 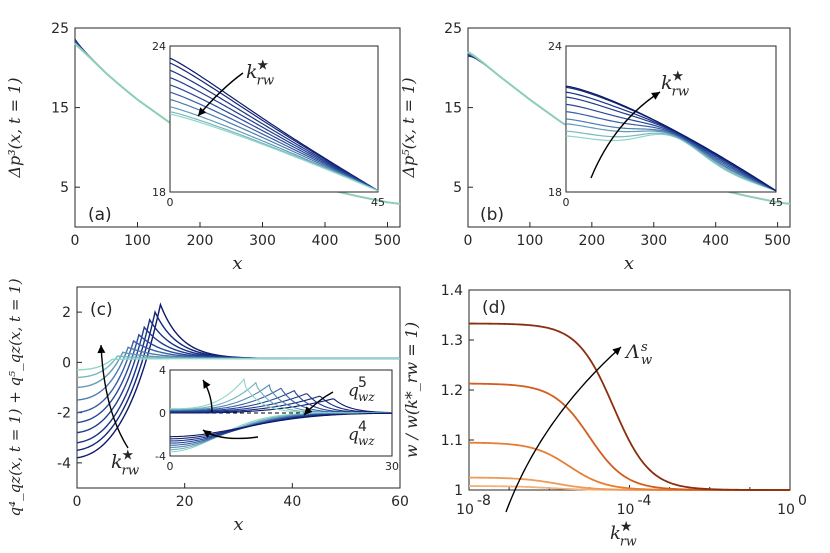 I want to click on panel-c-xtick-label: 60, so click(x=400, y=502).